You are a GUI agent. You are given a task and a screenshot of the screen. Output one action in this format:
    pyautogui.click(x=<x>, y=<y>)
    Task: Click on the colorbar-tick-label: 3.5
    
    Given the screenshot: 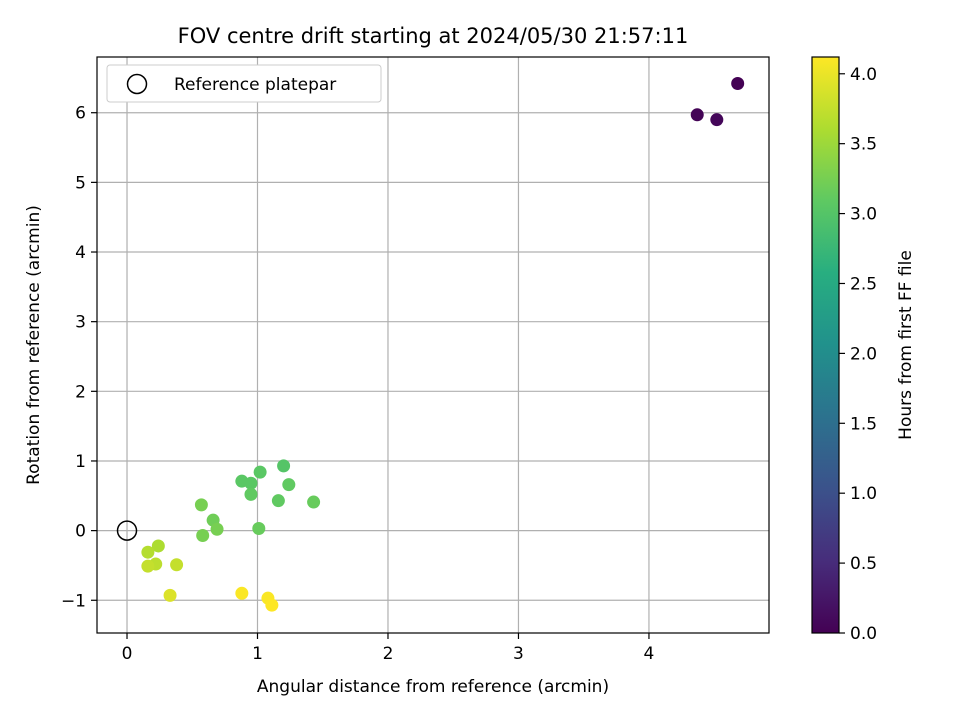 What is the action you would take?
    pyautogui.click(x=863, y=145)
    